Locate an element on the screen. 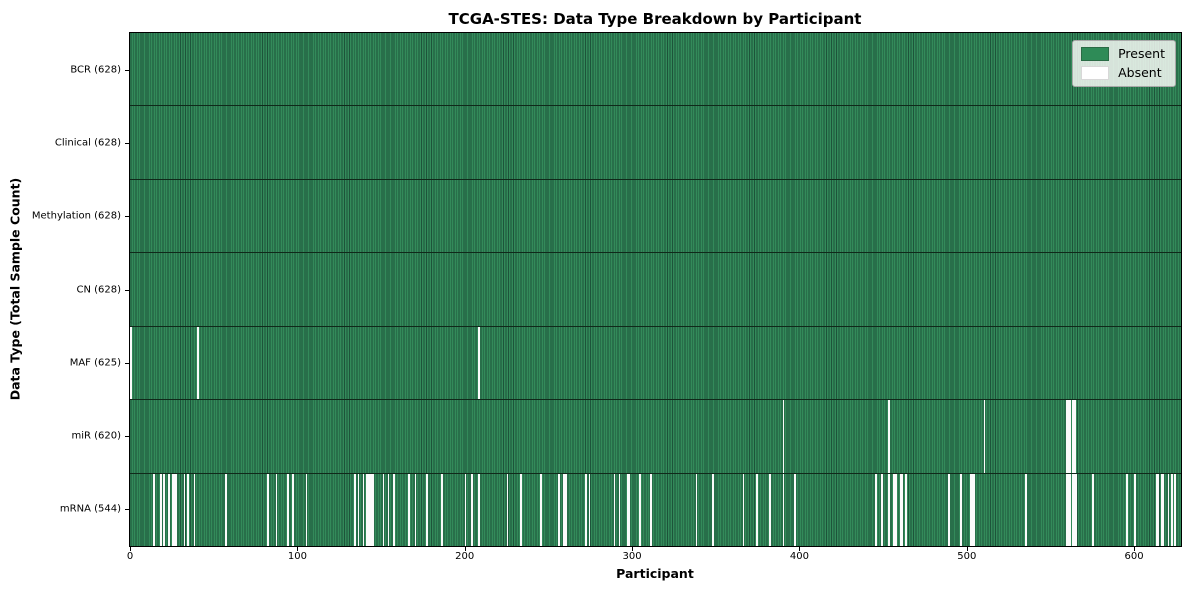 The image size is (1200, 600). x-tick-label: 600 is located at coordinates (1134, 556).